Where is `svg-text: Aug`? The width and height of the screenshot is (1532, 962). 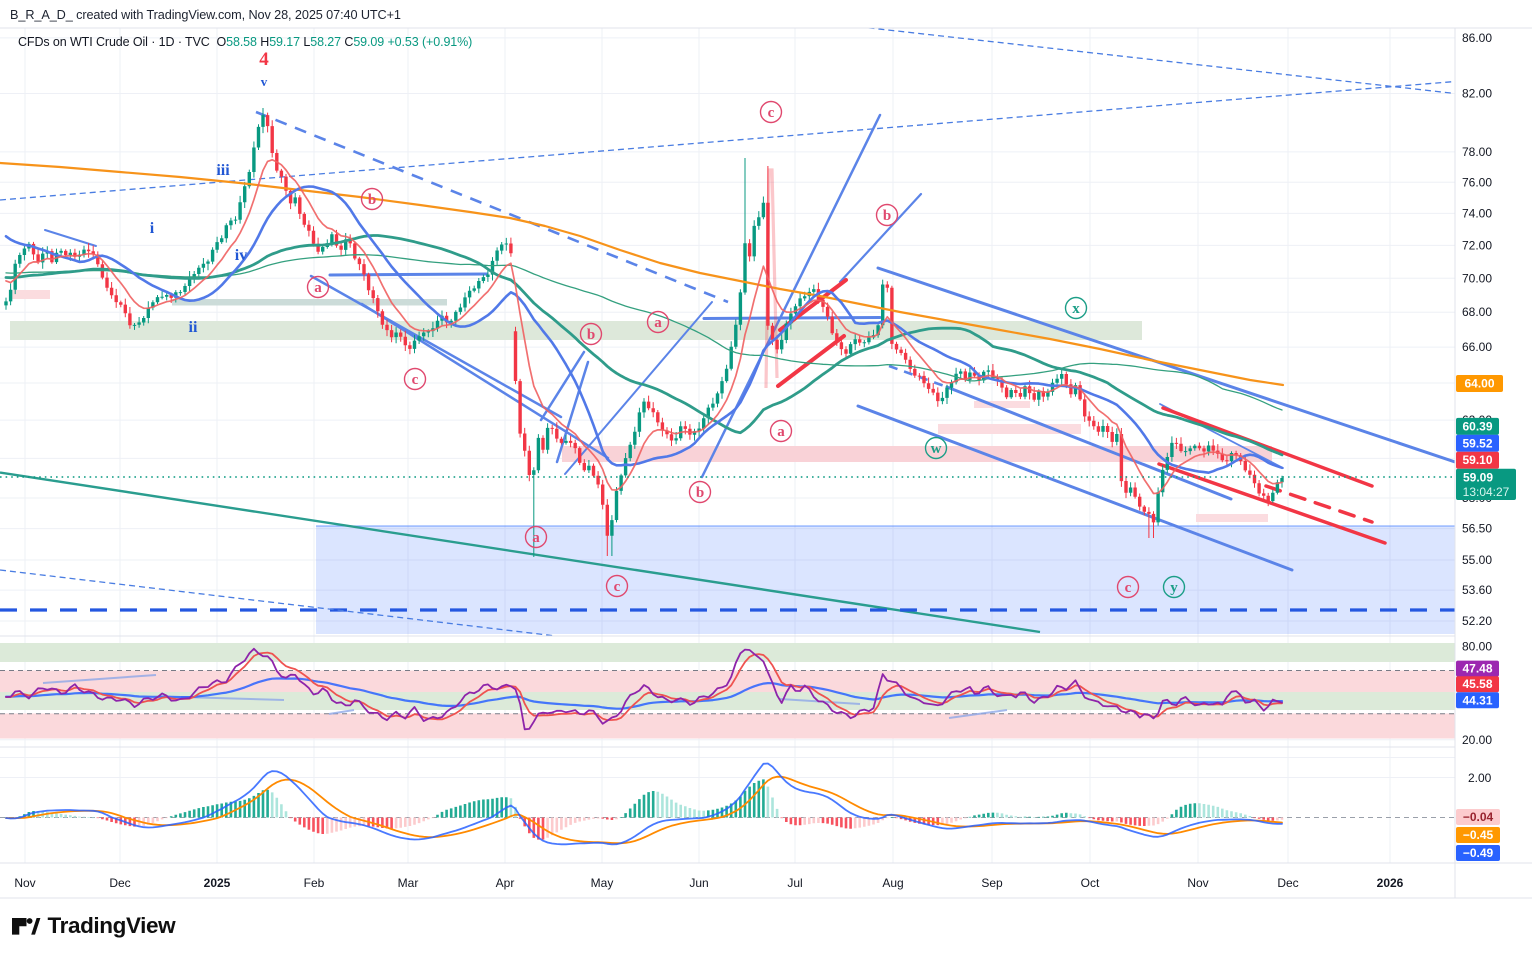
svg-text: Aug is located at coordinates (892, 883).